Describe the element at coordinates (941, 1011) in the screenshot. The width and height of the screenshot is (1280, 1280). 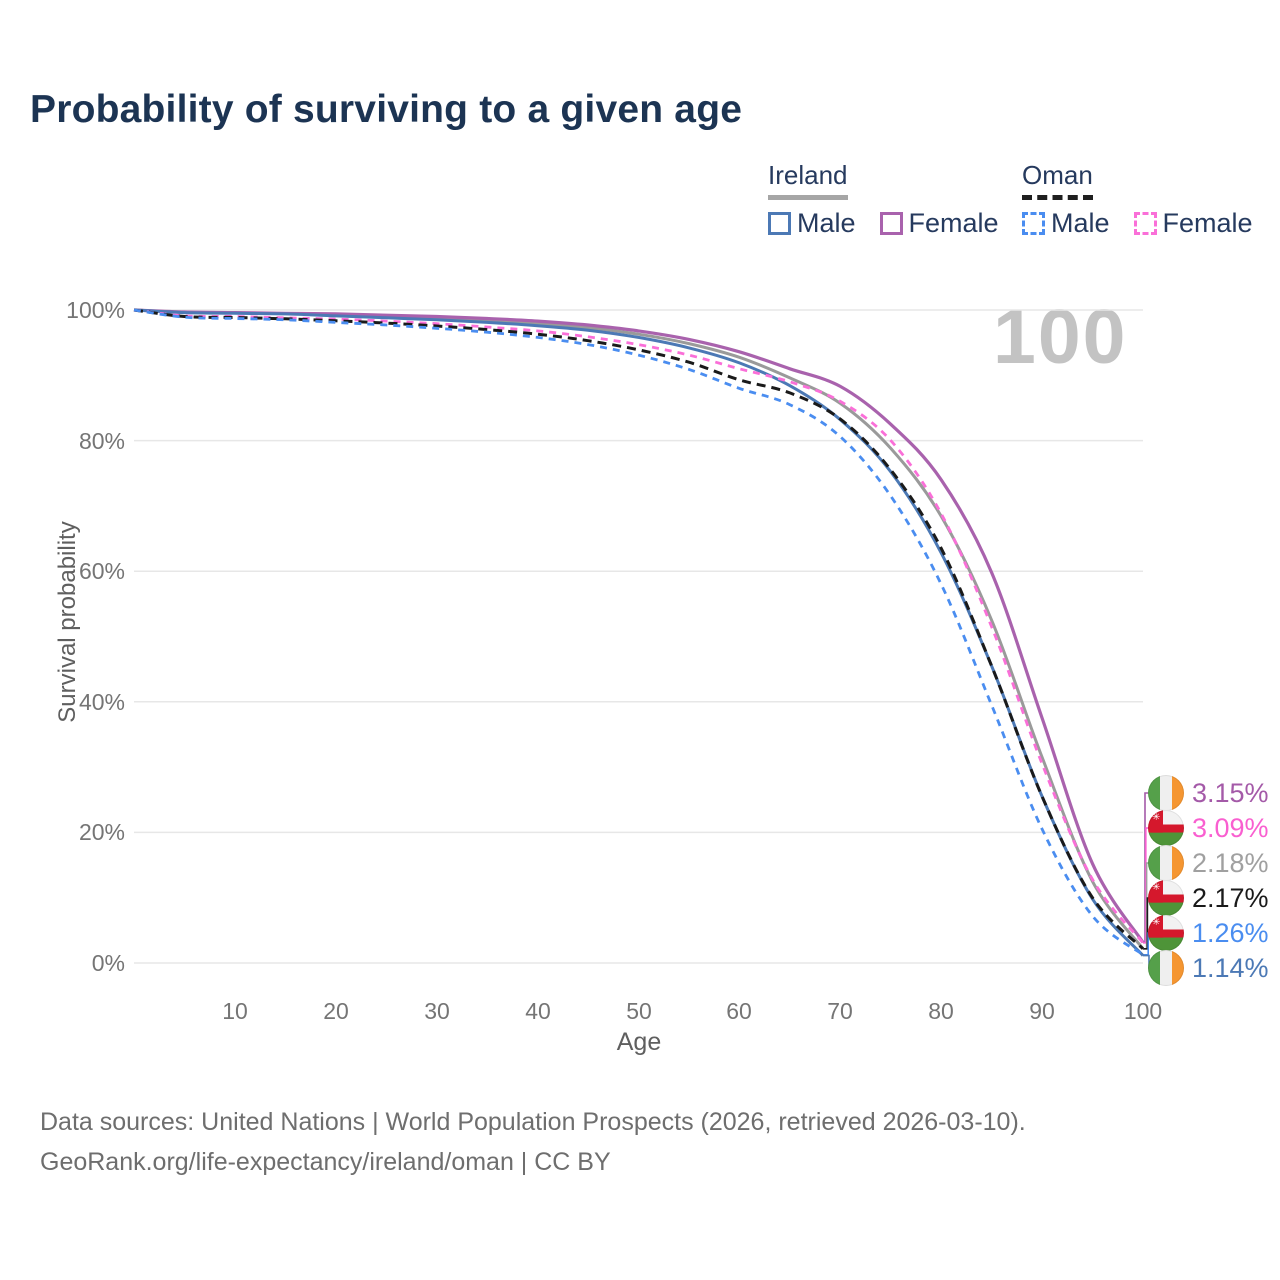
I see `x-tick-80: 80` at that location.